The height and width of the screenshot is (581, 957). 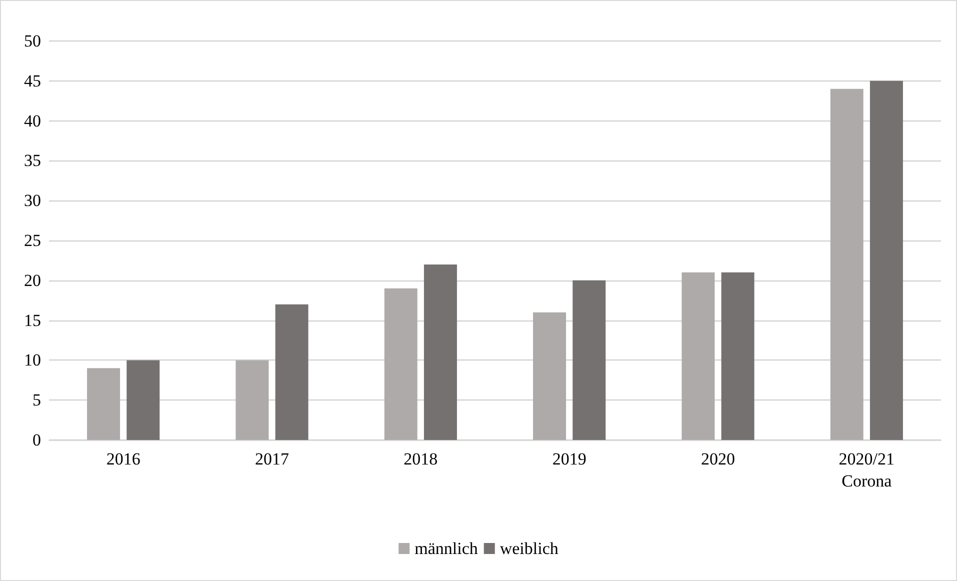 I want to click on y-tick-label: 15, so click(x=32, y=320).